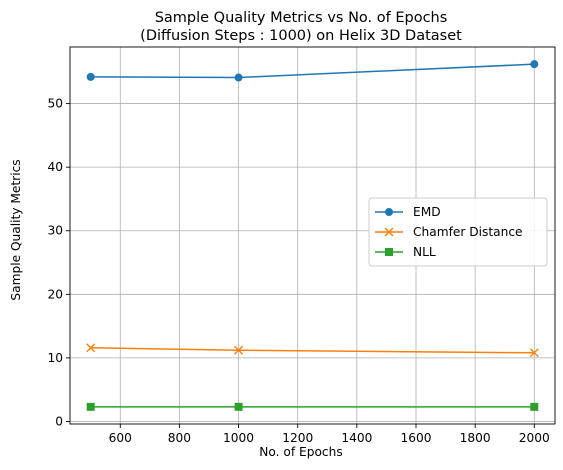  Describe the element at coordinates (55, 294) in the screenshot. I see `y-tick-label: 20` at that location.